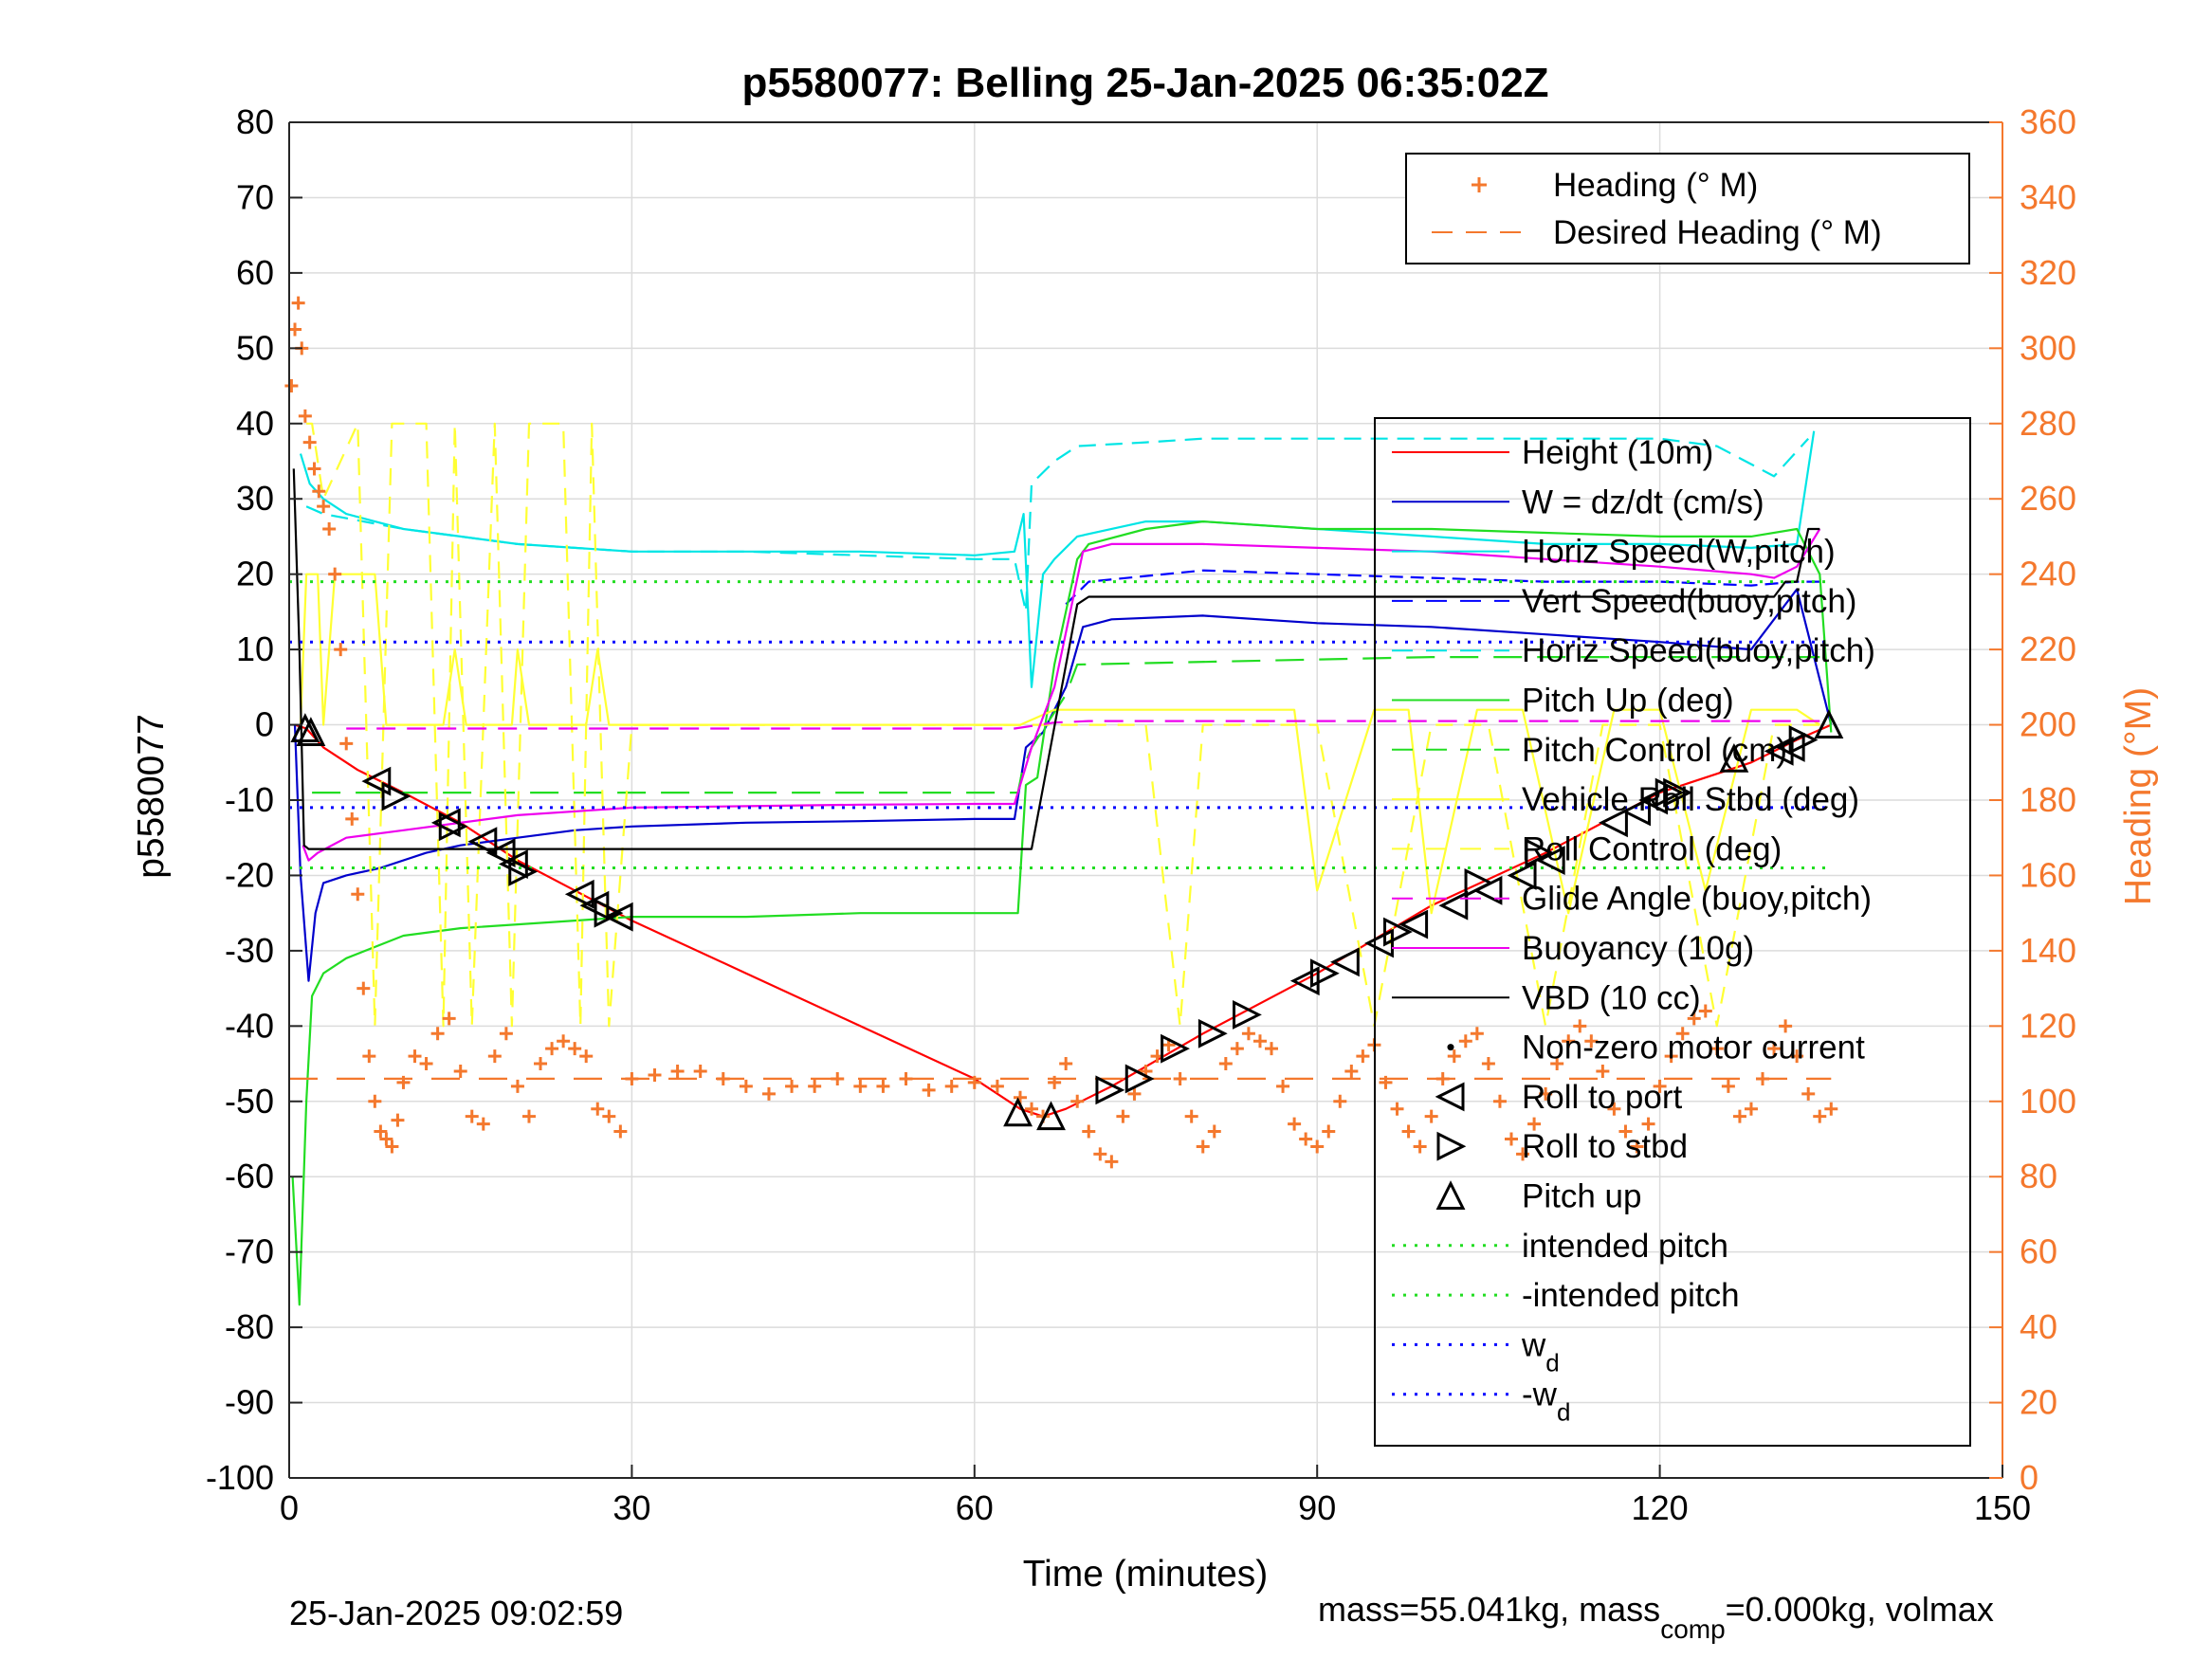 The width and height of the screenshot is (2212, 1659). Describe the element at coordinates (1860, 1609) in the screenshot. I see `footer-mass-suffix: =0.000kg, volmax` at that location.